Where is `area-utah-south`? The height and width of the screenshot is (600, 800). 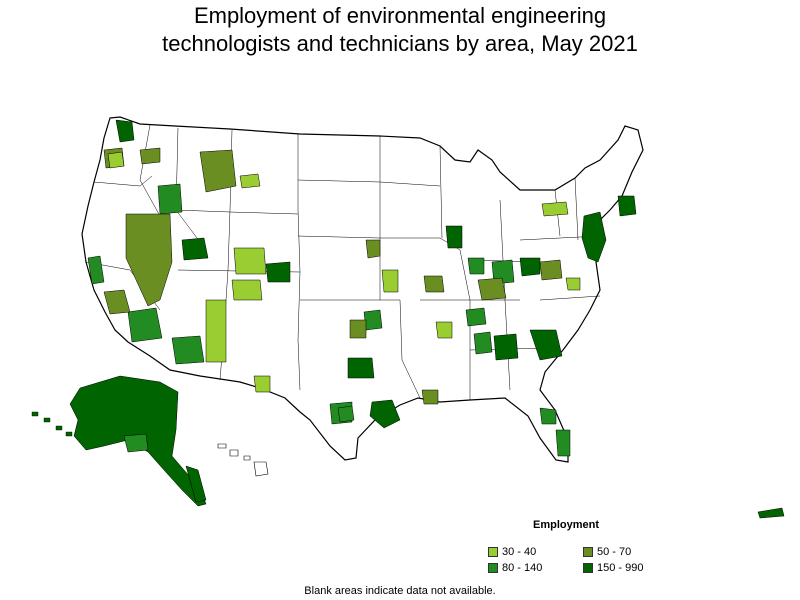 area-utah-south is located at coordinates (250, 261).